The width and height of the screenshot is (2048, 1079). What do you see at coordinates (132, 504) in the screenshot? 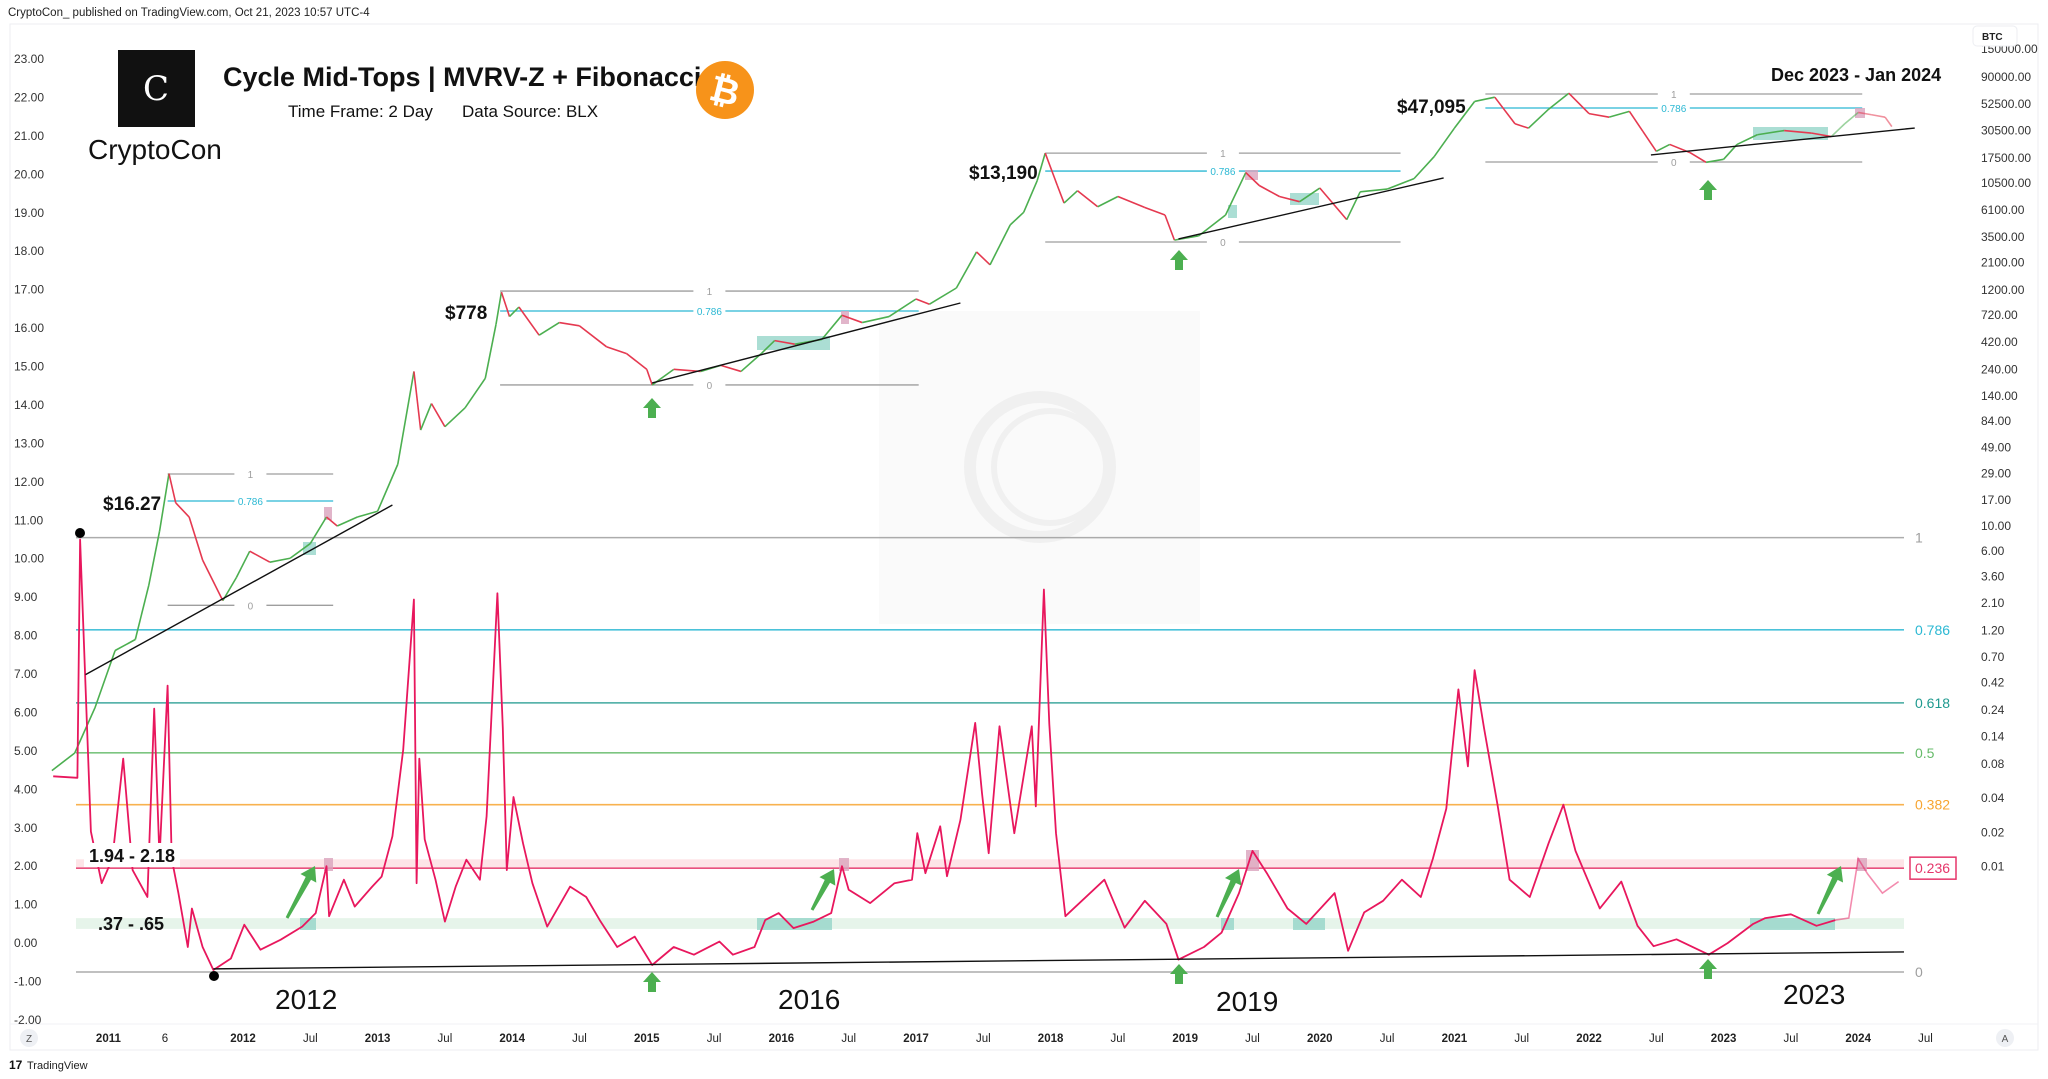
I see `peak-label-2011: $16.27` at bounding box center [132, 504].